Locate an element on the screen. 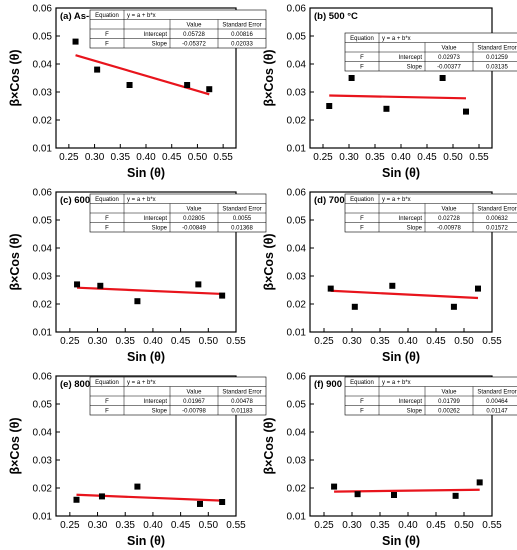  fit-table-error: 0.01572 is located at coordinates (497, 228).